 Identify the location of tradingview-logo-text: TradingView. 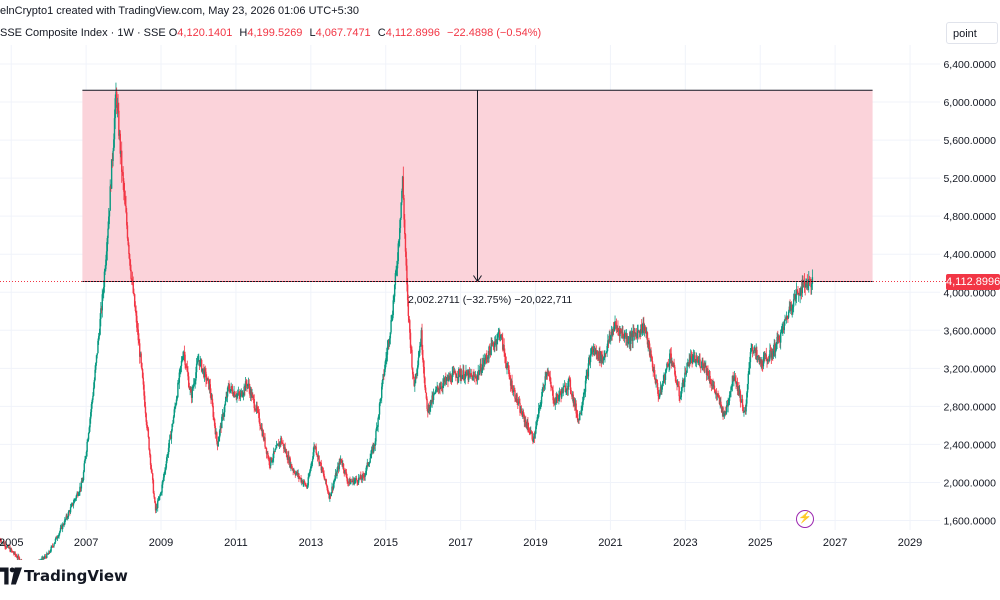
(76, 576).